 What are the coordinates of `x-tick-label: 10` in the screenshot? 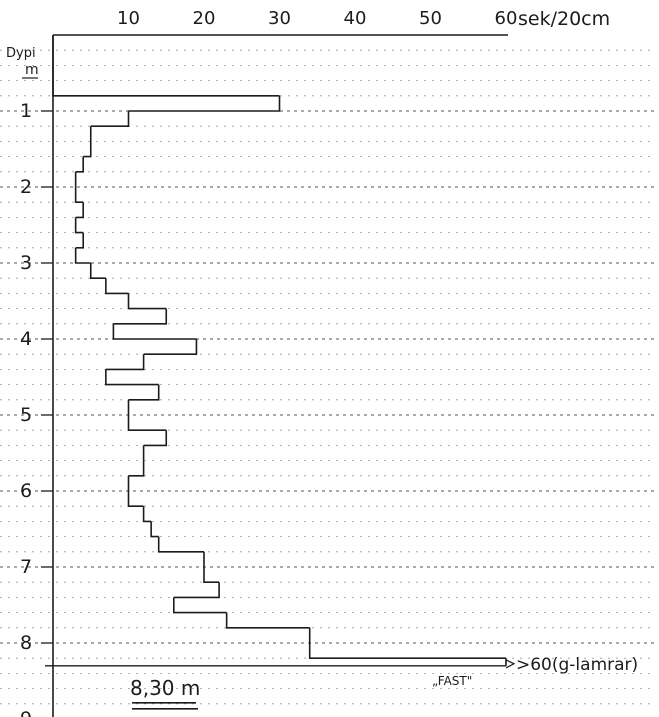 It's located at (128, 18).